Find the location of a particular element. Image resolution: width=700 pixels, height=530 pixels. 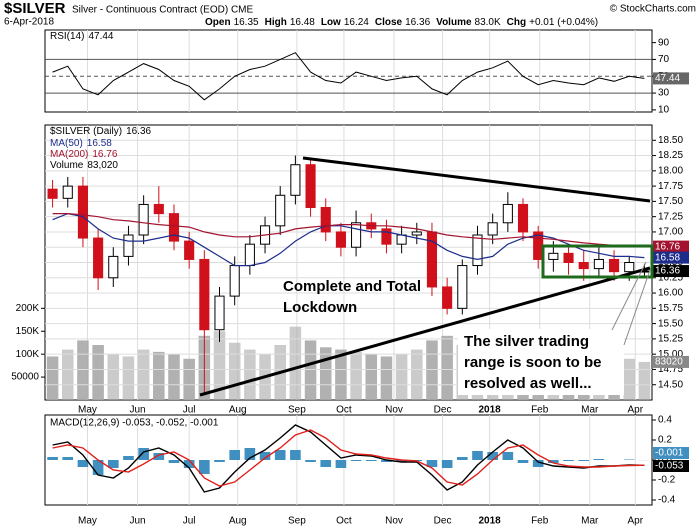

rsi-line is located at coordinates (348, 76).